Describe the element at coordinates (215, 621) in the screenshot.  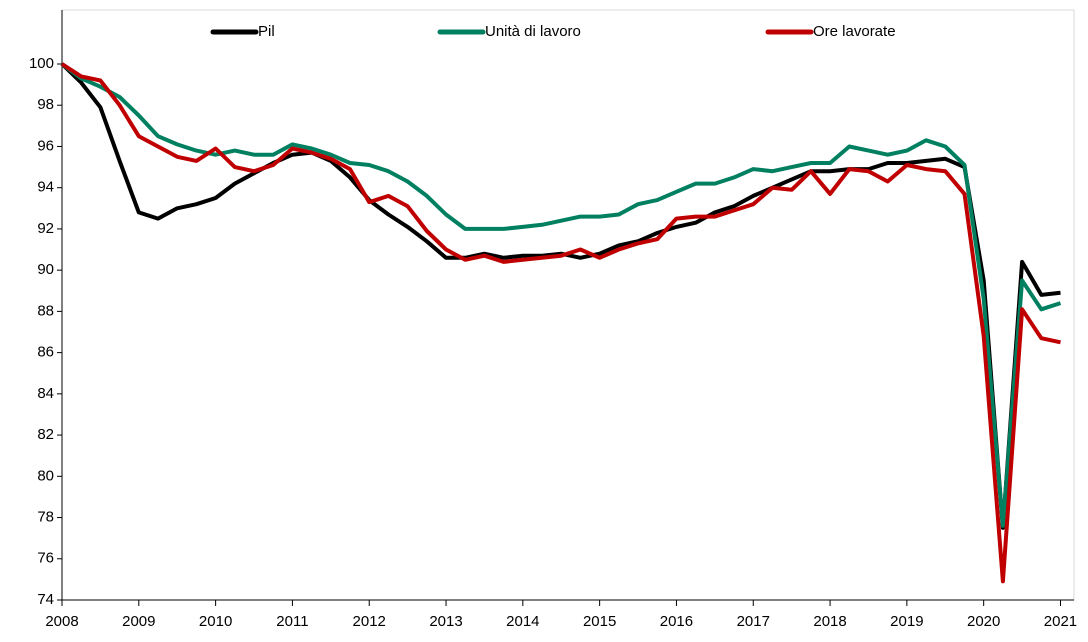
I see `x-tick-label: 2010` at that location.